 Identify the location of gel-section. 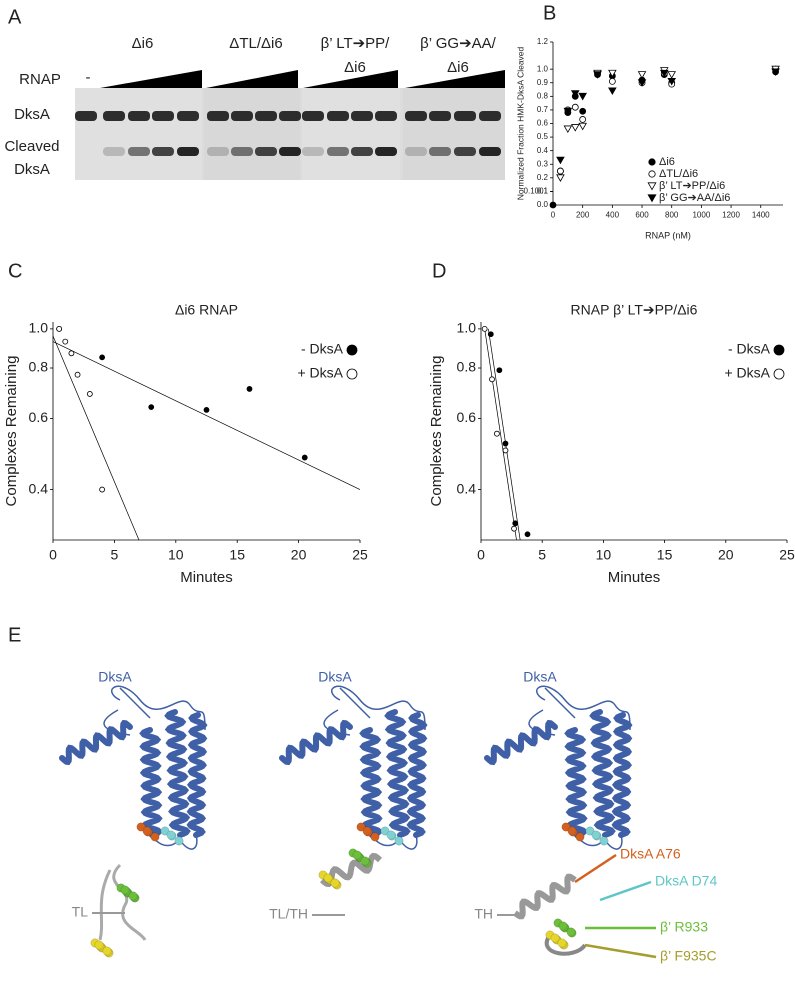
(138, 134).